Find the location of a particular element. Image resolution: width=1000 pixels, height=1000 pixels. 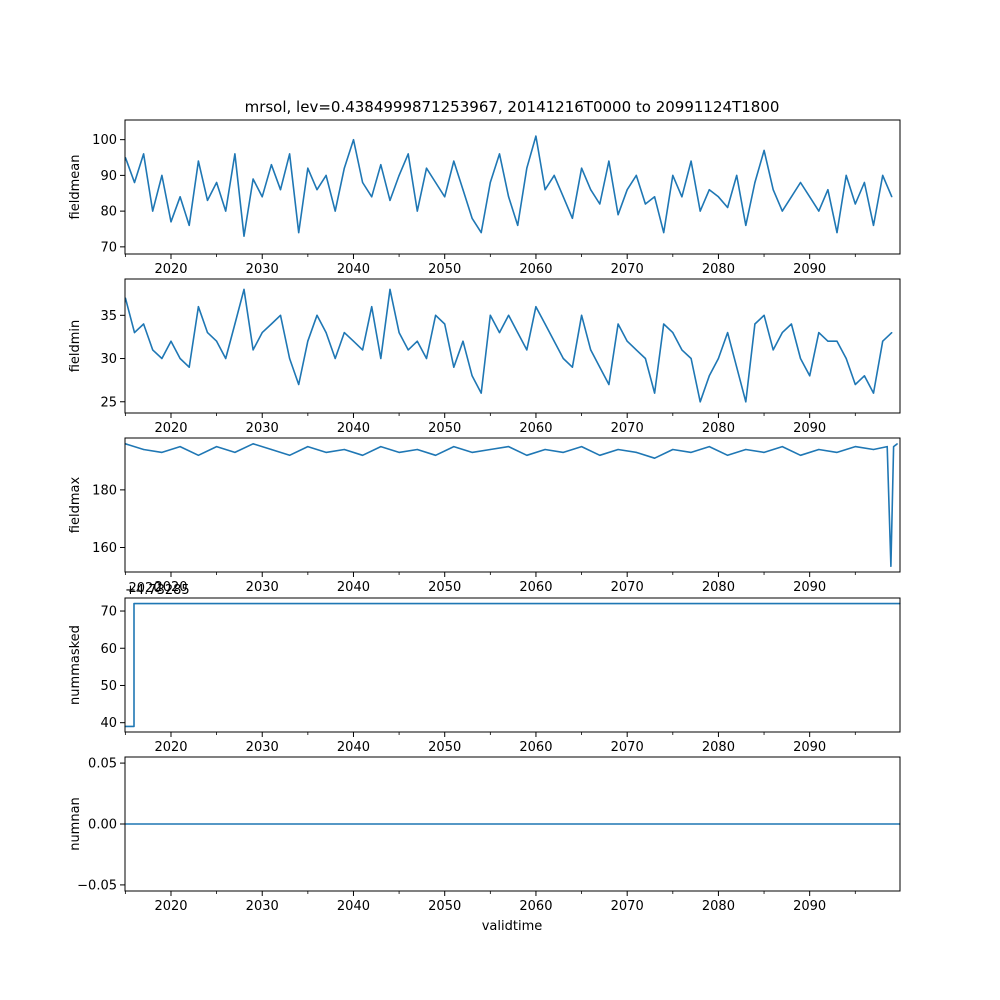

numnan-x-tick-label: 2090 is located at coordinates (809, 906).